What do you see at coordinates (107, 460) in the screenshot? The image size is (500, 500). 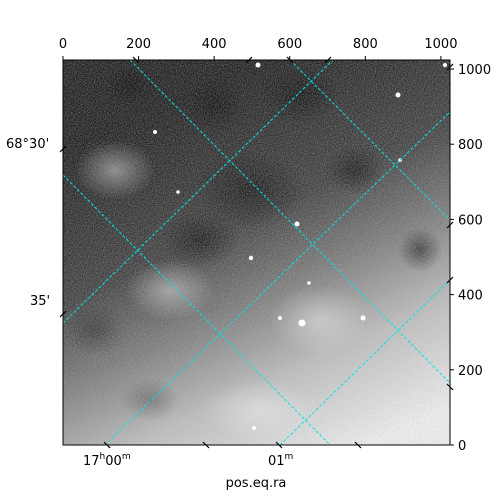 I see `ra-label-17h00m: 17h00m` at bounding box center [107, 460].